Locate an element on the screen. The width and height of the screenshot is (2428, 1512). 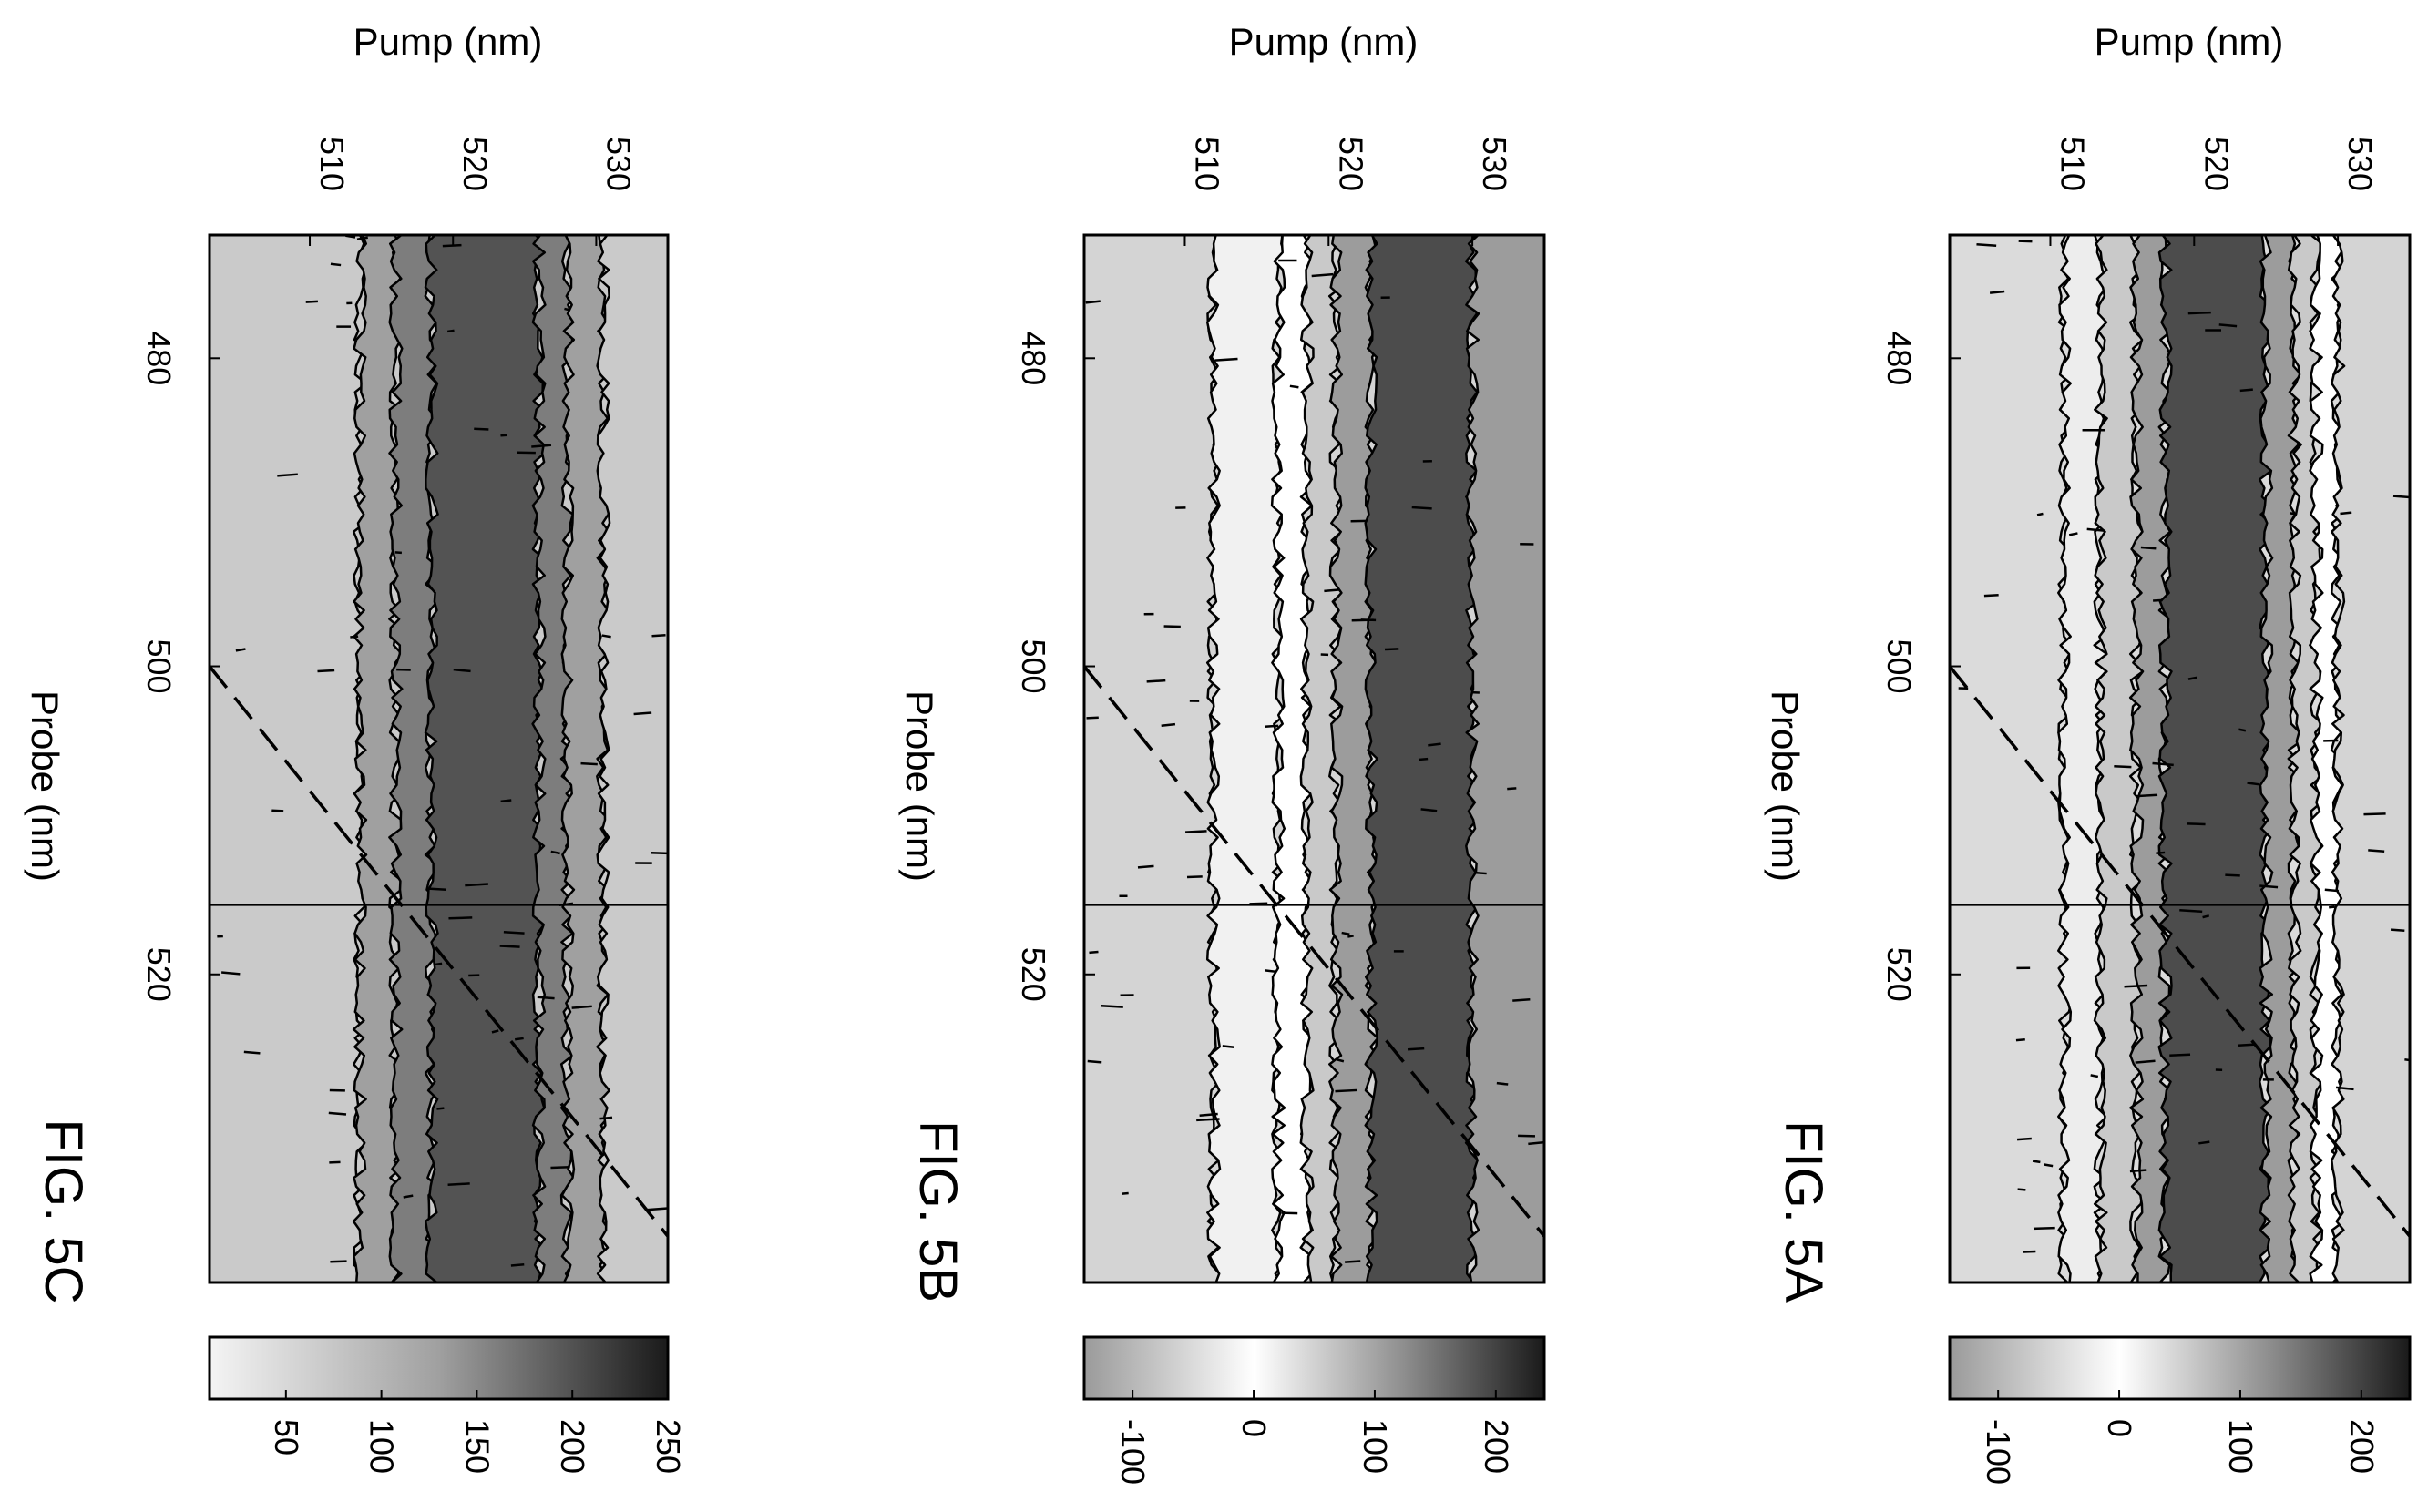
figure-label: FIG. 5A is located at coordinates (1803, 1212).